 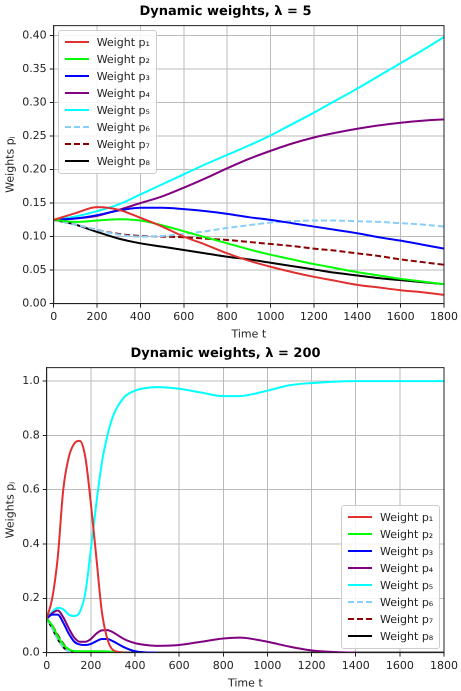 I want to click on chart-title: Dynamic weights, λ = 5, so click(x=225, y=12).